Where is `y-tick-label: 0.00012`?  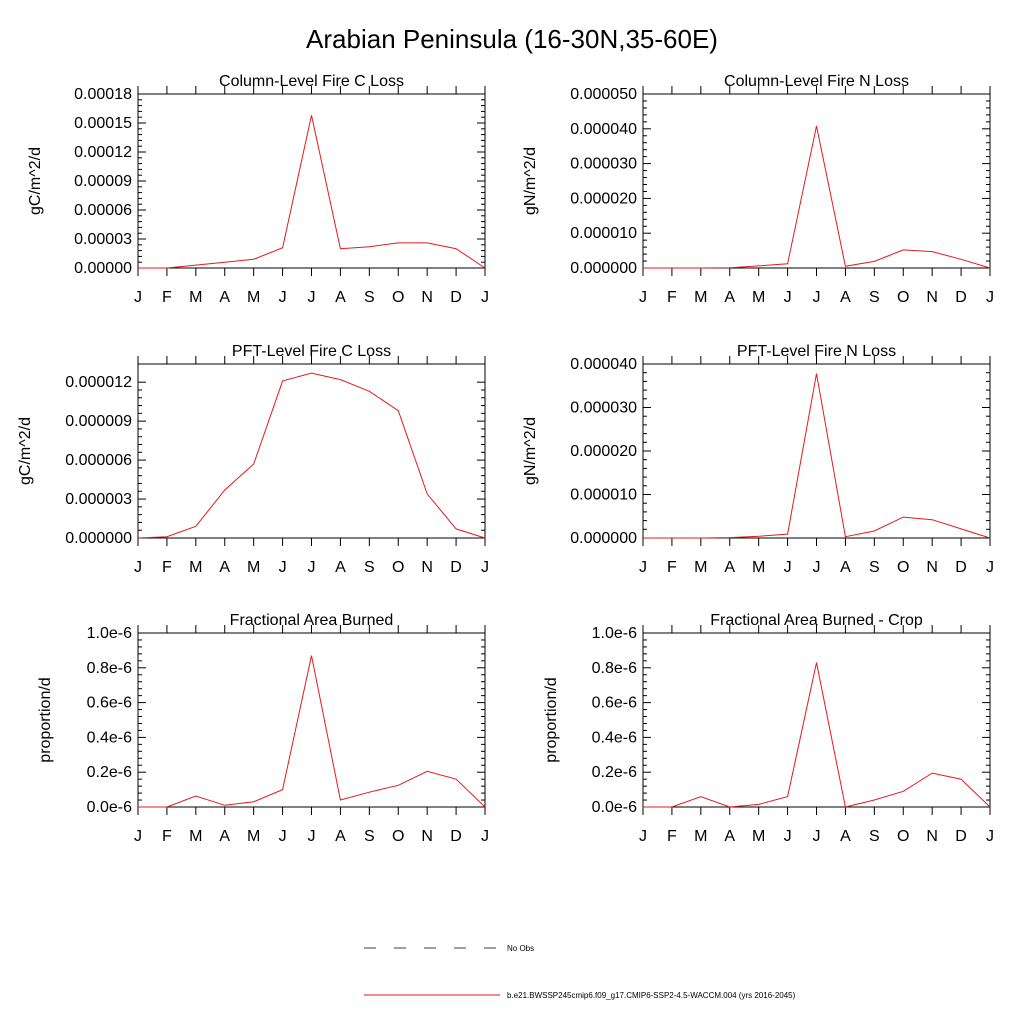 y-tick-label: 0.00012 is located at coordinates (103, 152).